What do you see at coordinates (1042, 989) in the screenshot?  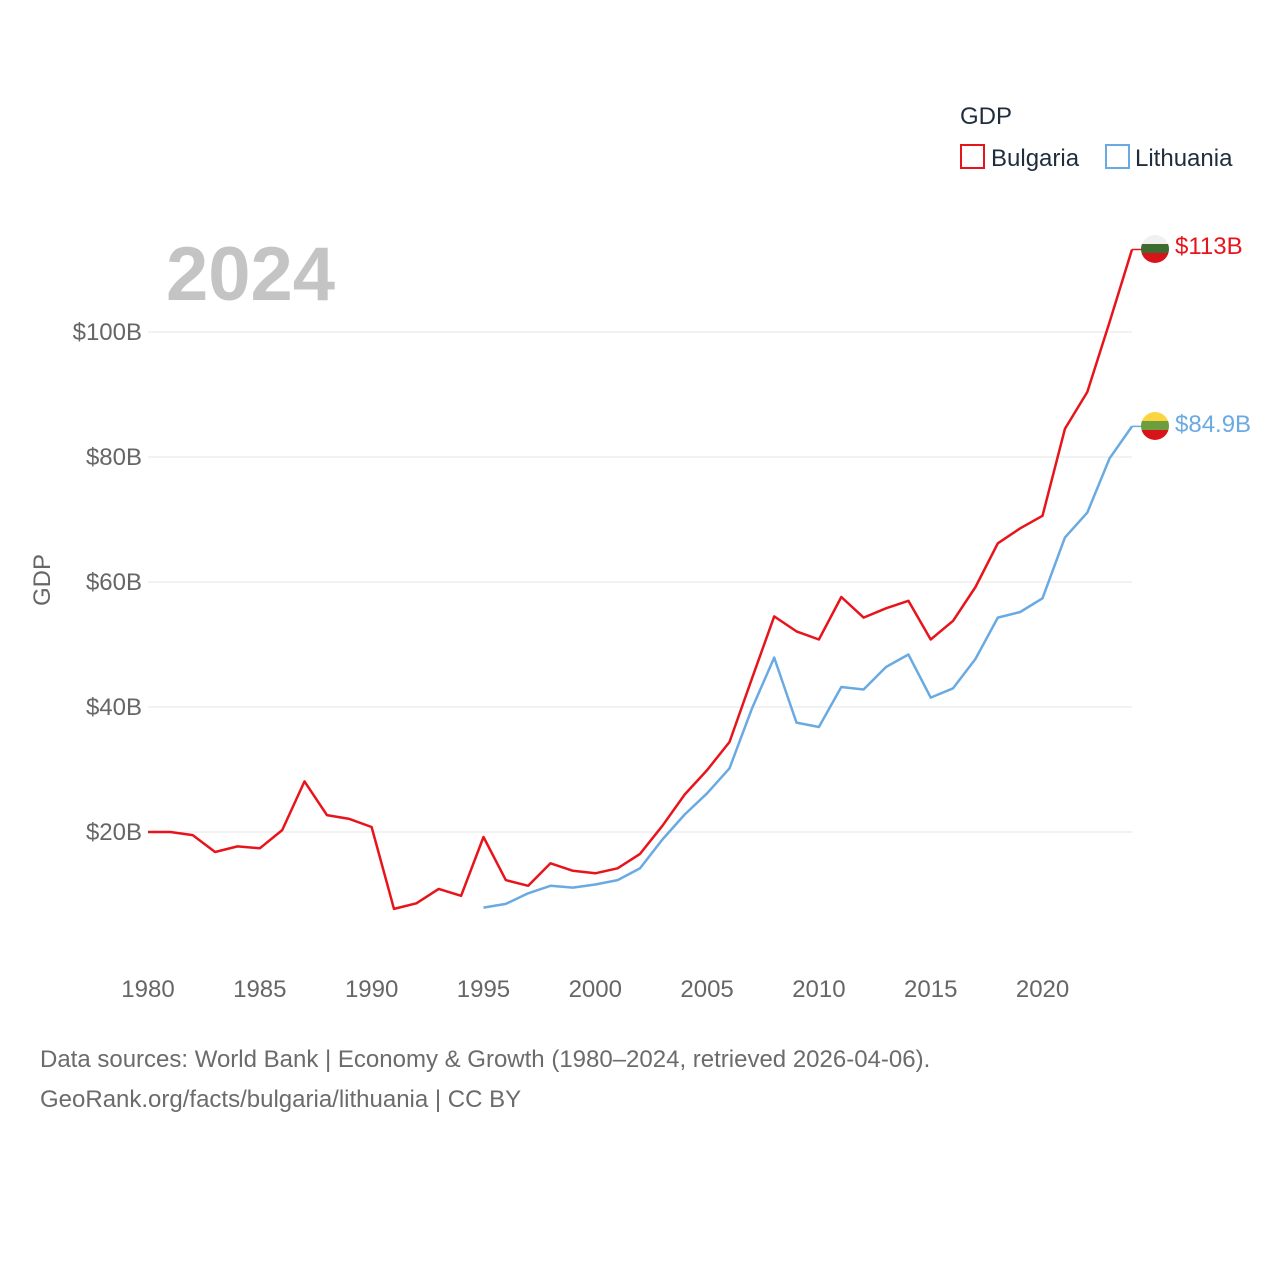 I see `x-tick-label: 2020` at bounding box center [1042, 989].